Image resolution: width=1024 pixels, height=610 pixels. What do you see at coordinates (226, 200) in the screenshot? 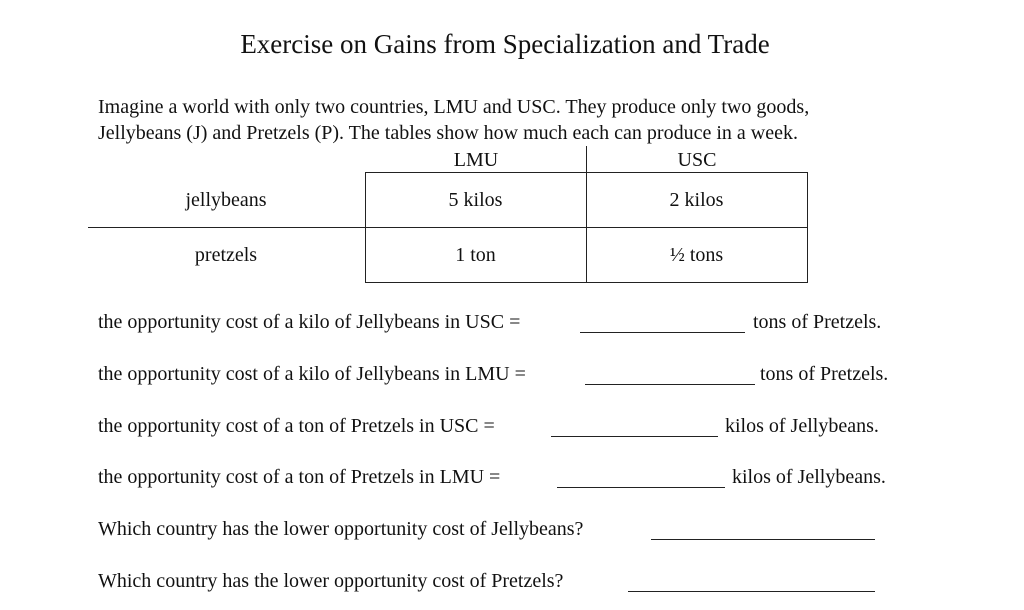
I see `row-label: jellybeans` at bounding box center [226, 200].